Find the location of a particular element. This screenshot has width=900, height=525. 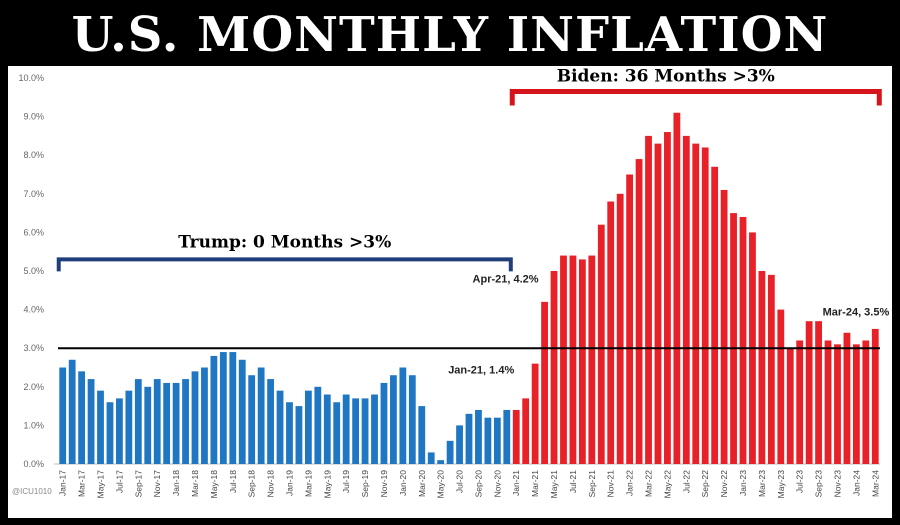

x-tick-label: Jul-23 is located at coordinates (800, 481).